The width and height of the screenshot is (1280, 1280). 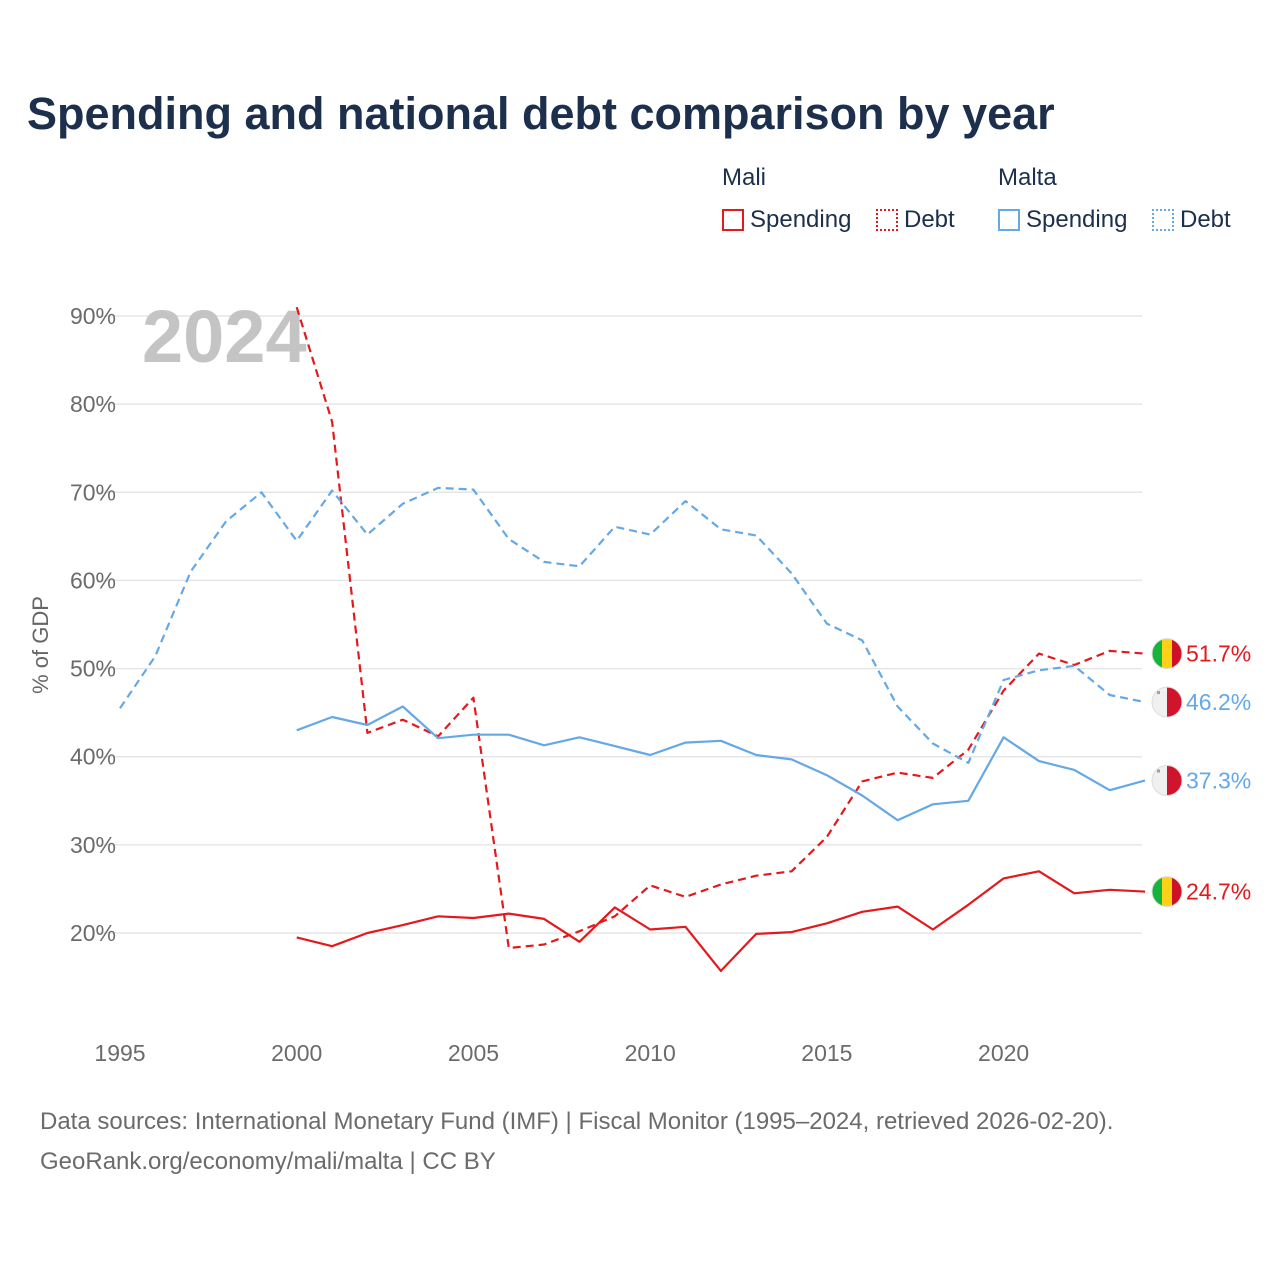 What do you see at coordinates (268, 1161) in the screenshot?
I see `footer-attribution: GeoRank.org/economy/mali/malta | CC BY` at bounding box center [268, 1161].